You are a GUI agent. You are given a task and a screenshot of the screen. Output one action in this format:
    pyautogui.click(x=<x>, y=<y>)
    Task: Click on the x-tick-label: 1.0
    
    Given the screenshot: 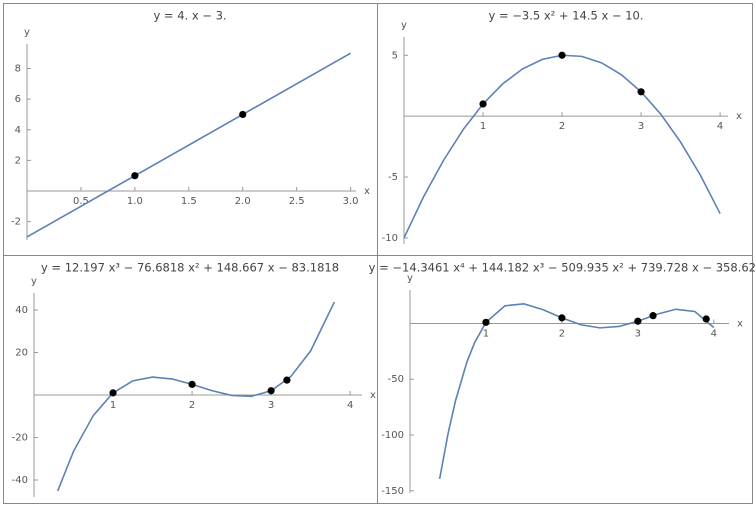 What is the action you would take?
    pyautogui.click(x=135, y=201)
    